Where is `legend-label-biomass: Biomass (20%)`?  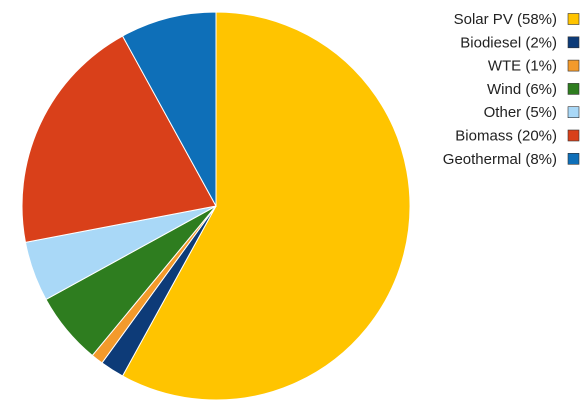
legend-label-biomass: Biomass (20%) is located at coordinates (506, 136).